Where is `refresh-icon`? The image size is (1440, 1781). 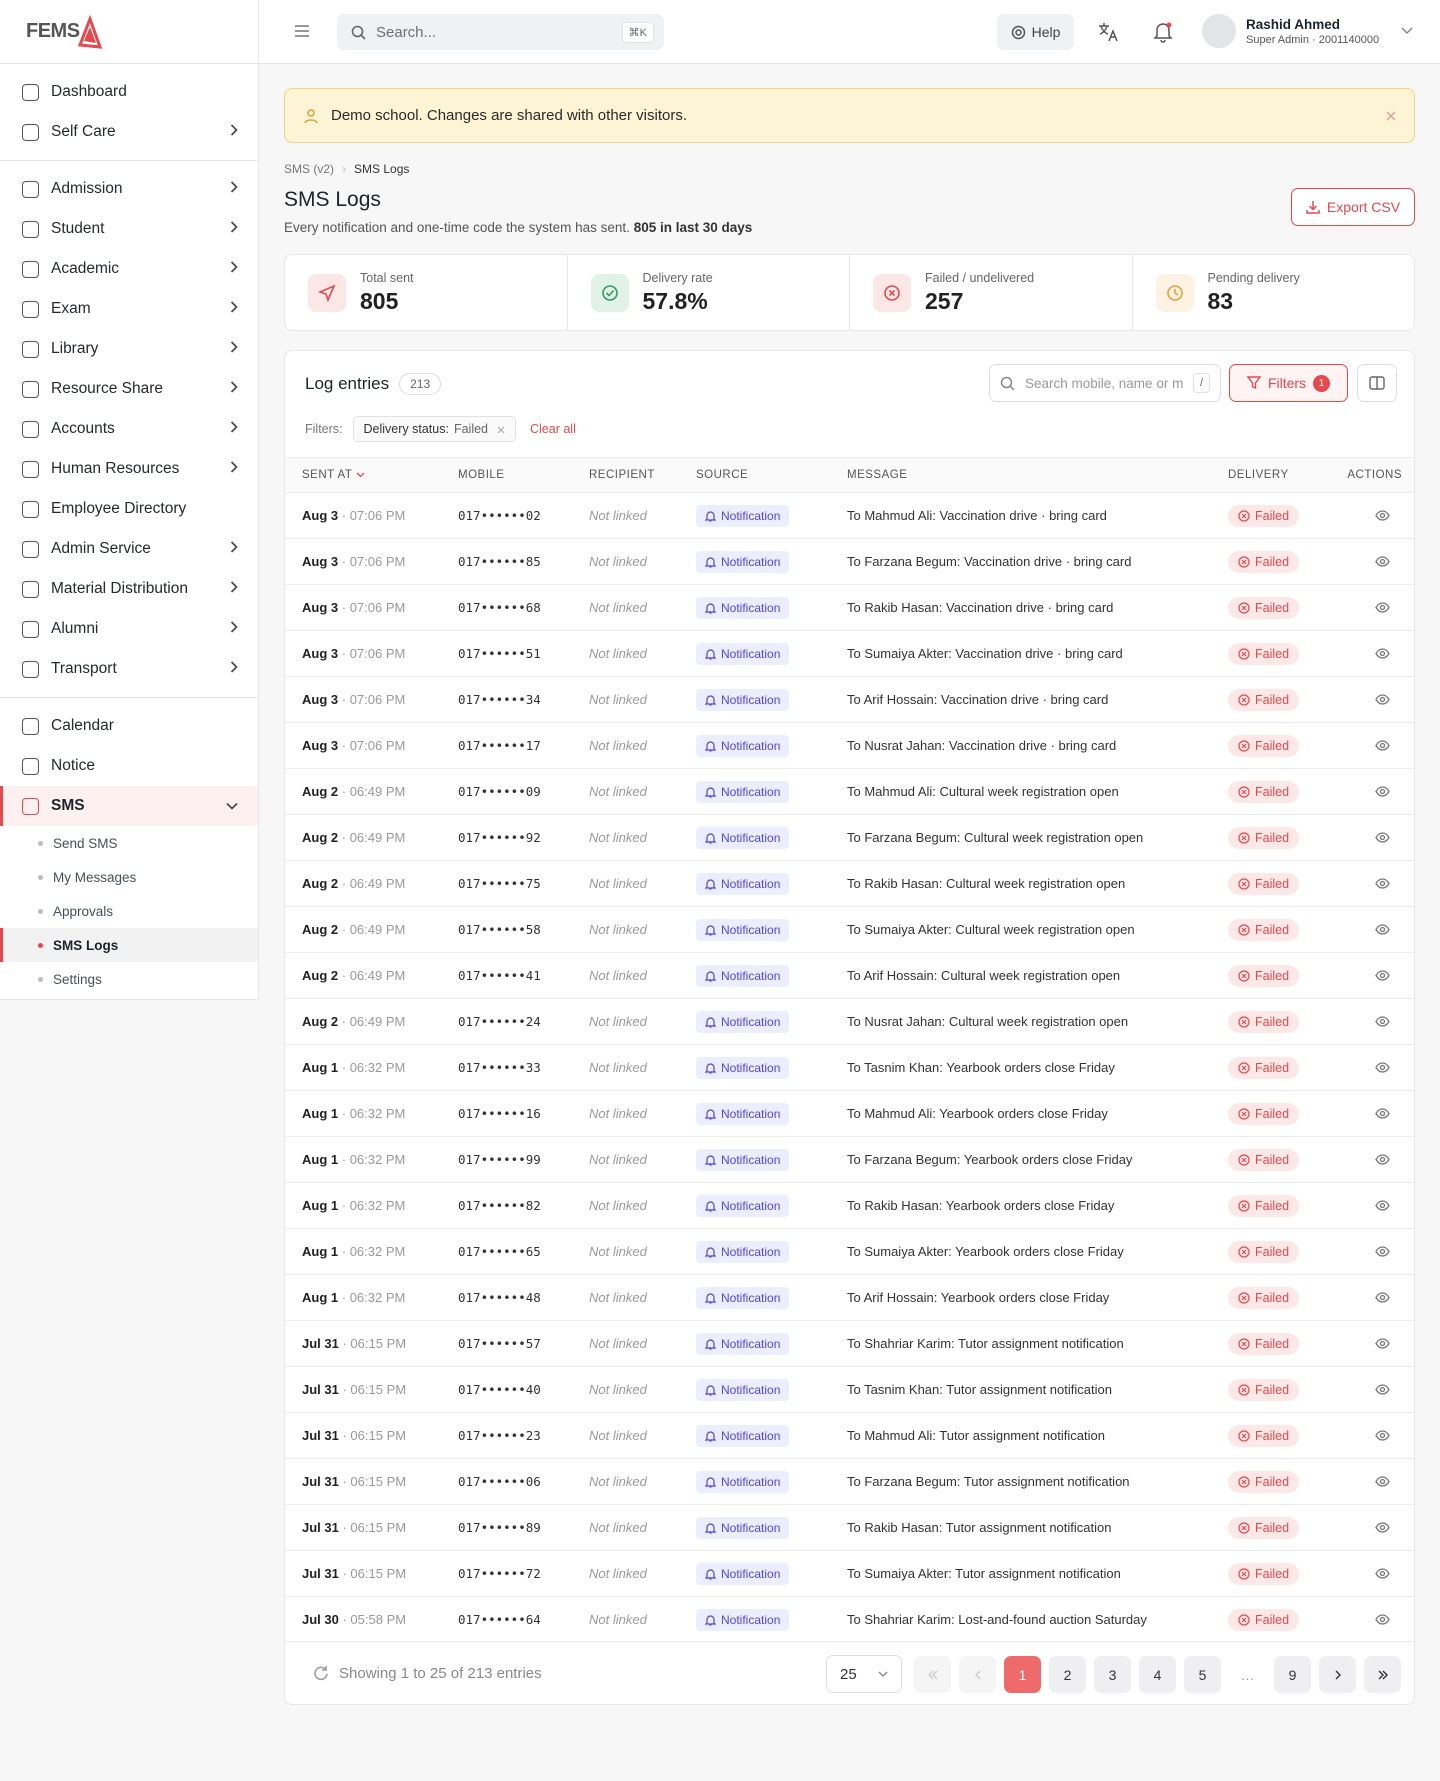 refresh-icon is located at coordinates (321, 1673).